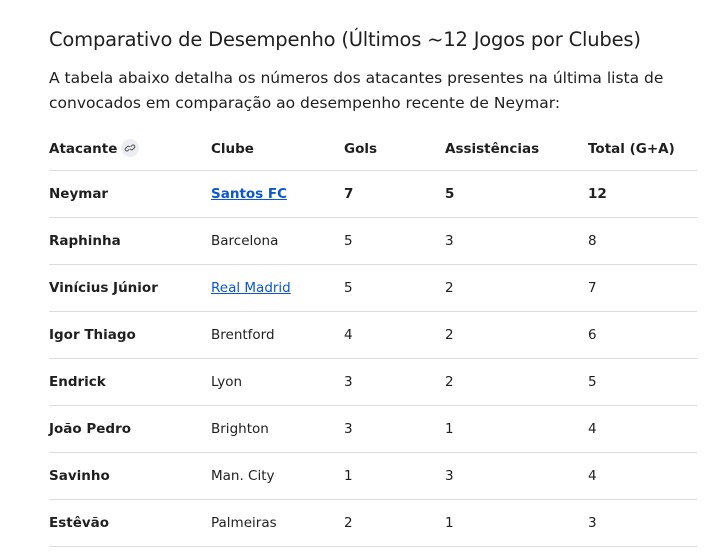  I want to click on table-row: Savinho Man. City 1 3 4, so click(373, 476).